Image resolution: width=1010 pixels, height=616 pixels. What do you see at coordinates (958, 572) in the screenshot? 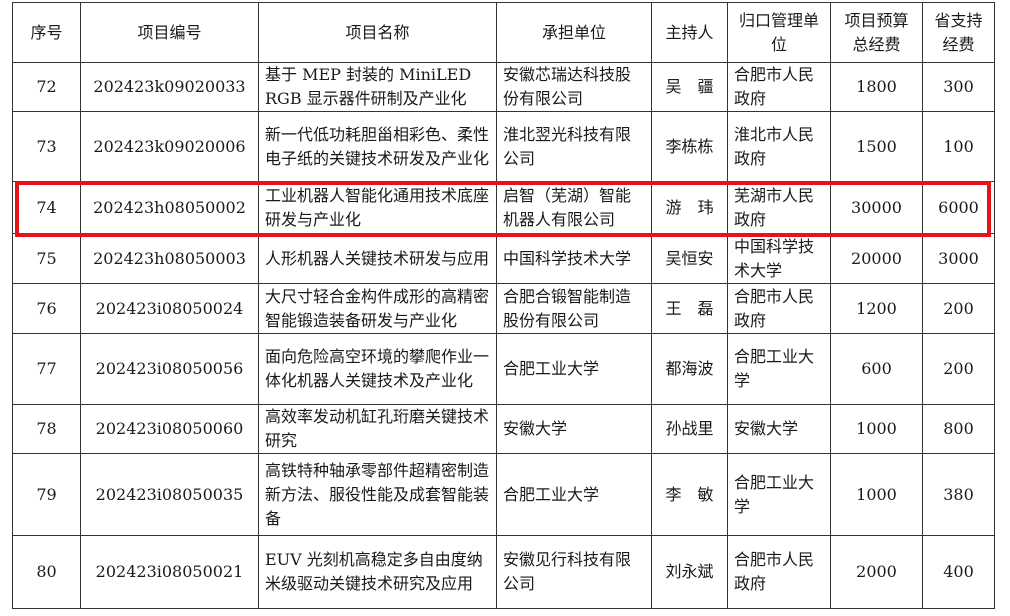
I see `cell-support: 400` at bounding box center [958, 572].